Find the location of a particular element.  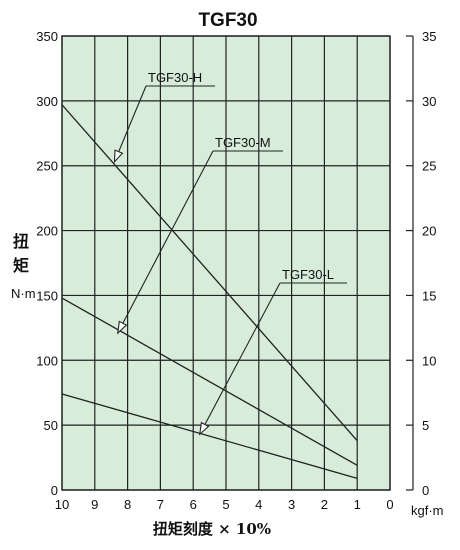

y-tick-label-left: 200 is located at coordinates (47, 231).